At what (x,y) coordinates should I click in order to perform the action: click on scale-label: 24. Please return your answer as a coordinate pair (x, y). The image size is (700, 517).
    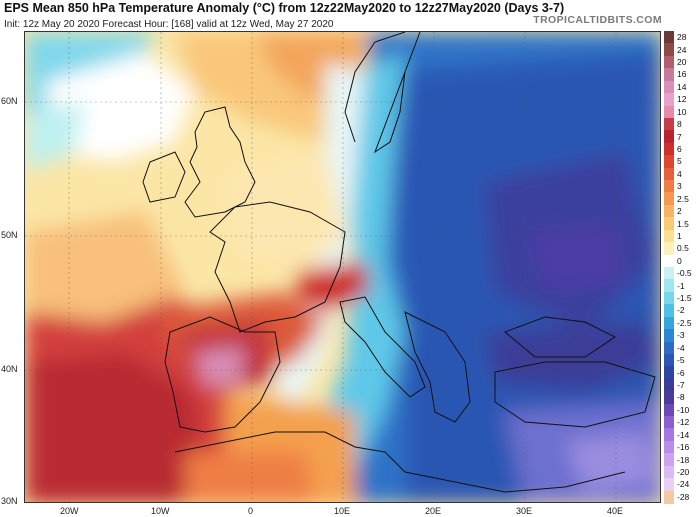
    Looking at the image, I should click on (682, 49).